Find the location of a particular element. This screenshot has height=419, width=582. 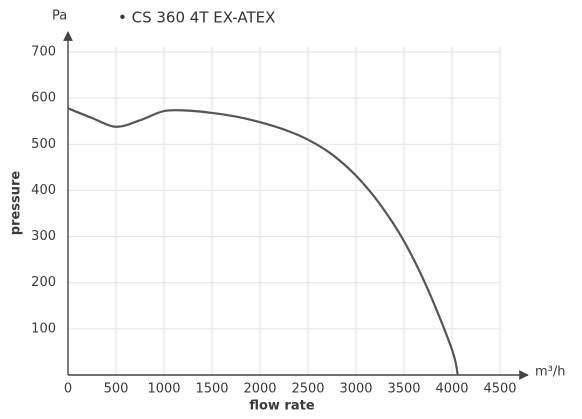

x-axis-label: flow rate is located at coordinates (282, 406).